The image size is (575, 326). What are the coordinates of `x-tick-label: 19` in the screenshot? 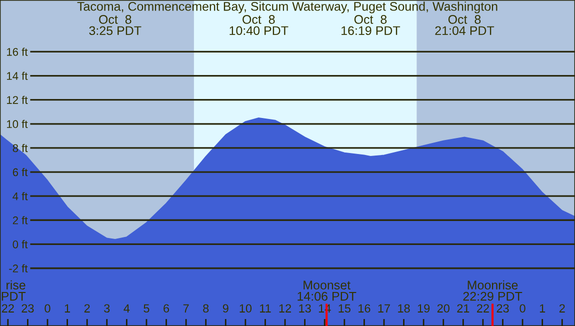 It's located at (424, 308).